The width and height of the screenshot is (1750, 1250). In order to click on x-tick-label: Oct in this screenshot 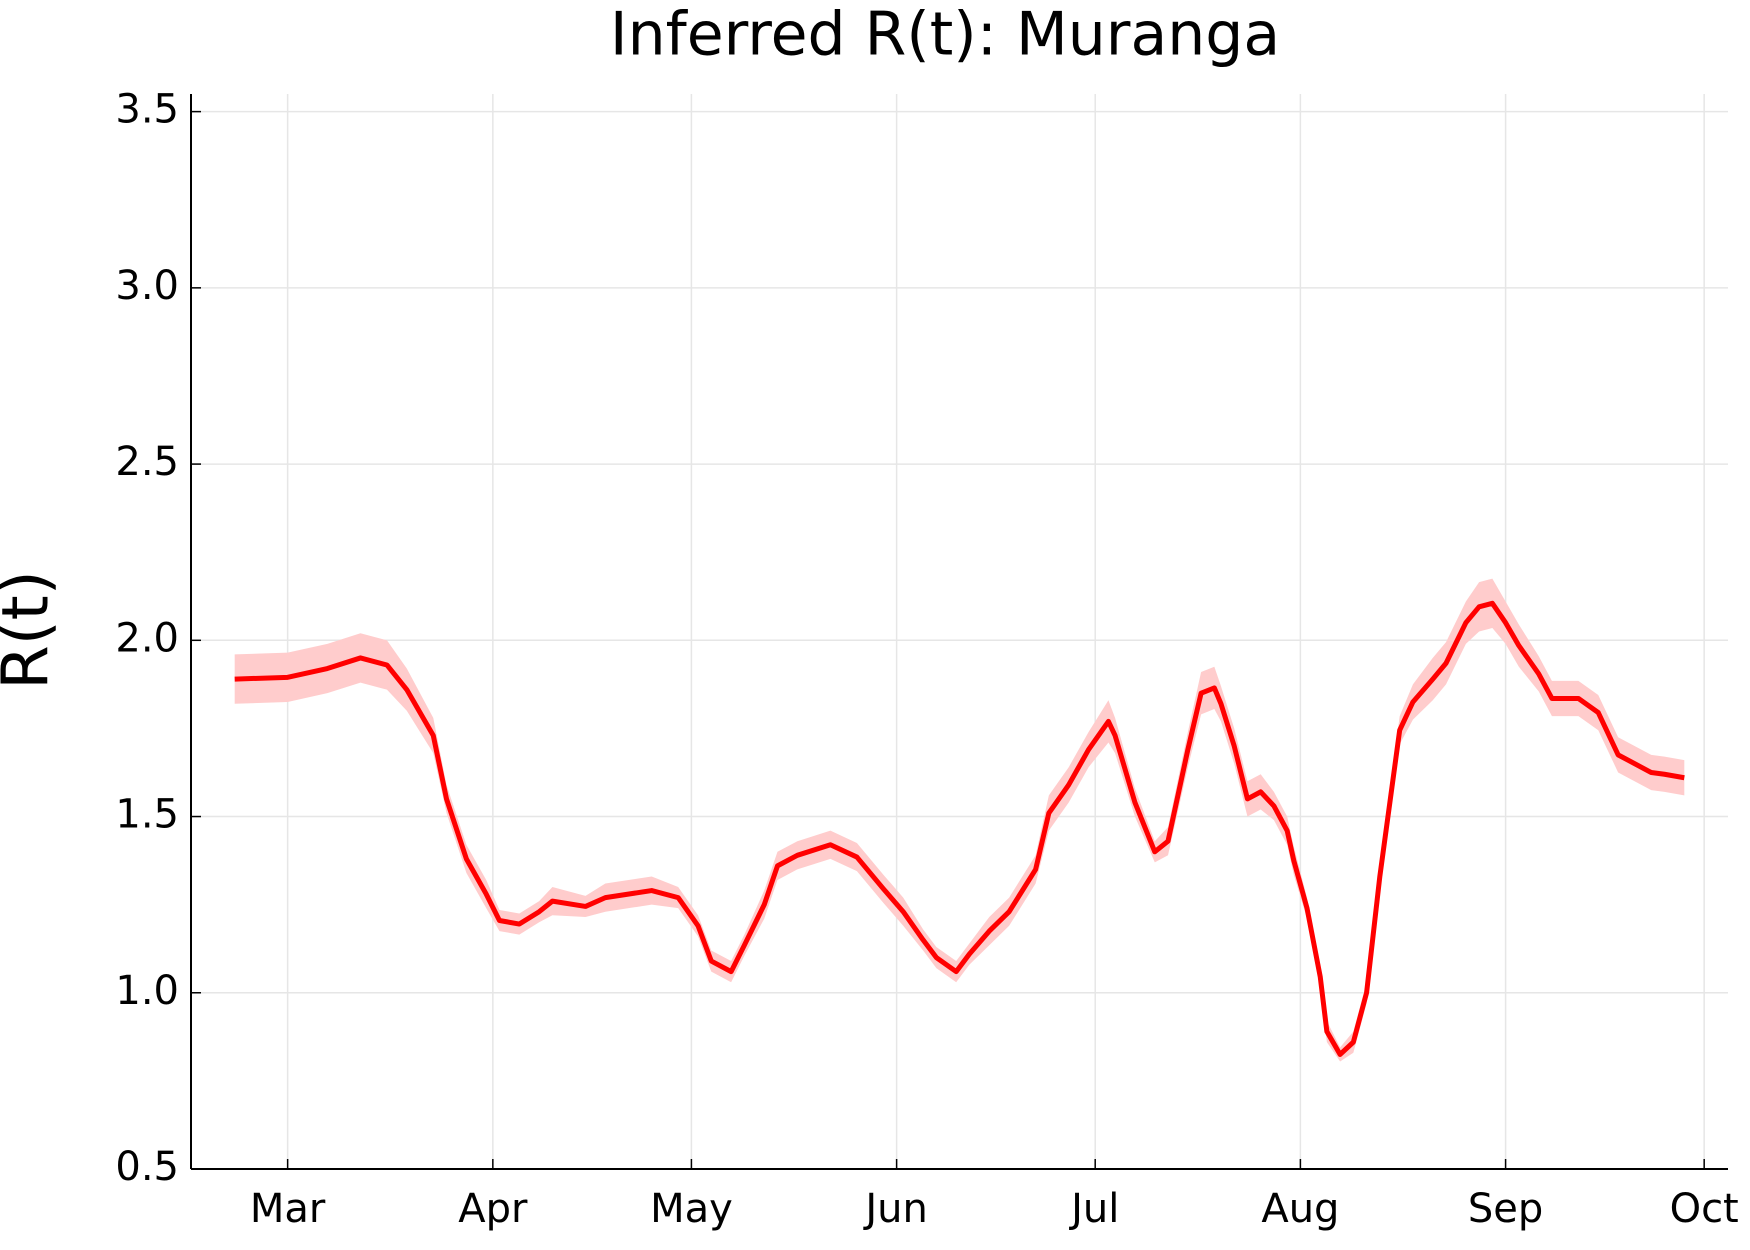, I will do `click(1704, 1209)`.